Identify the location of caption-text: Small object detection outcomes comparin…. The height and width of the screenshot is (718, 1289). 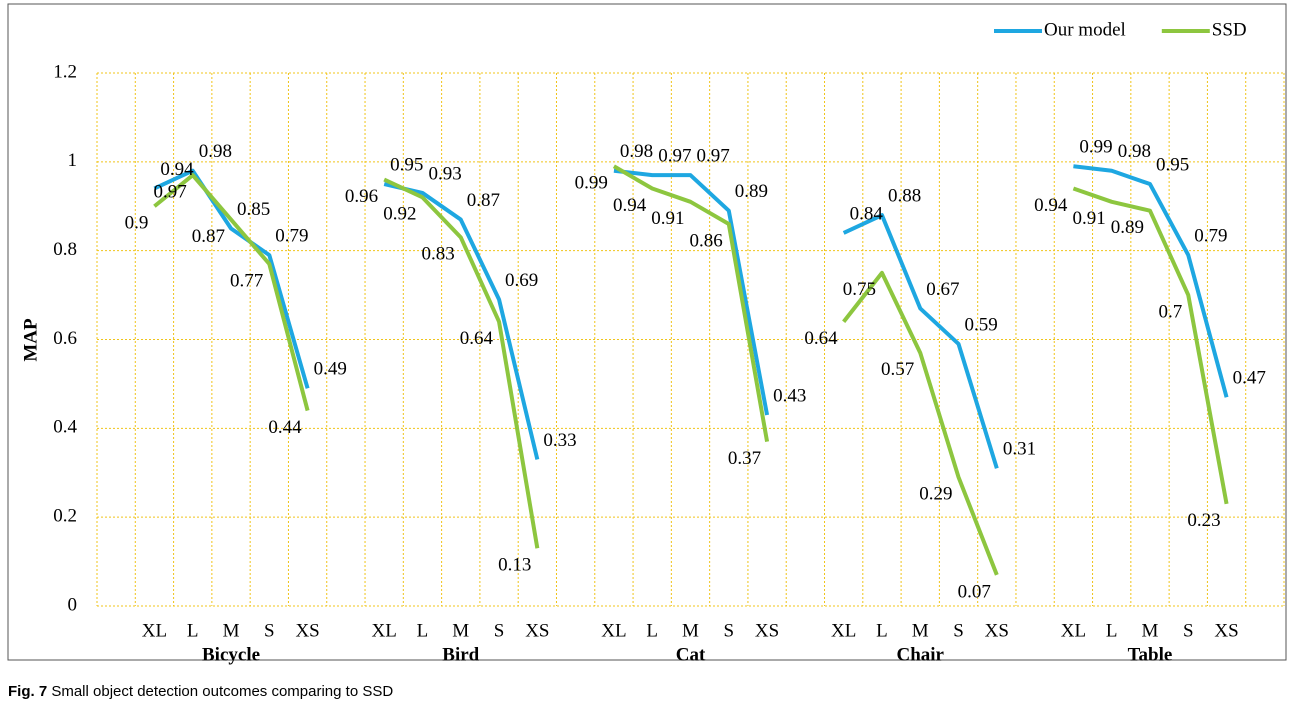
(222, 691).